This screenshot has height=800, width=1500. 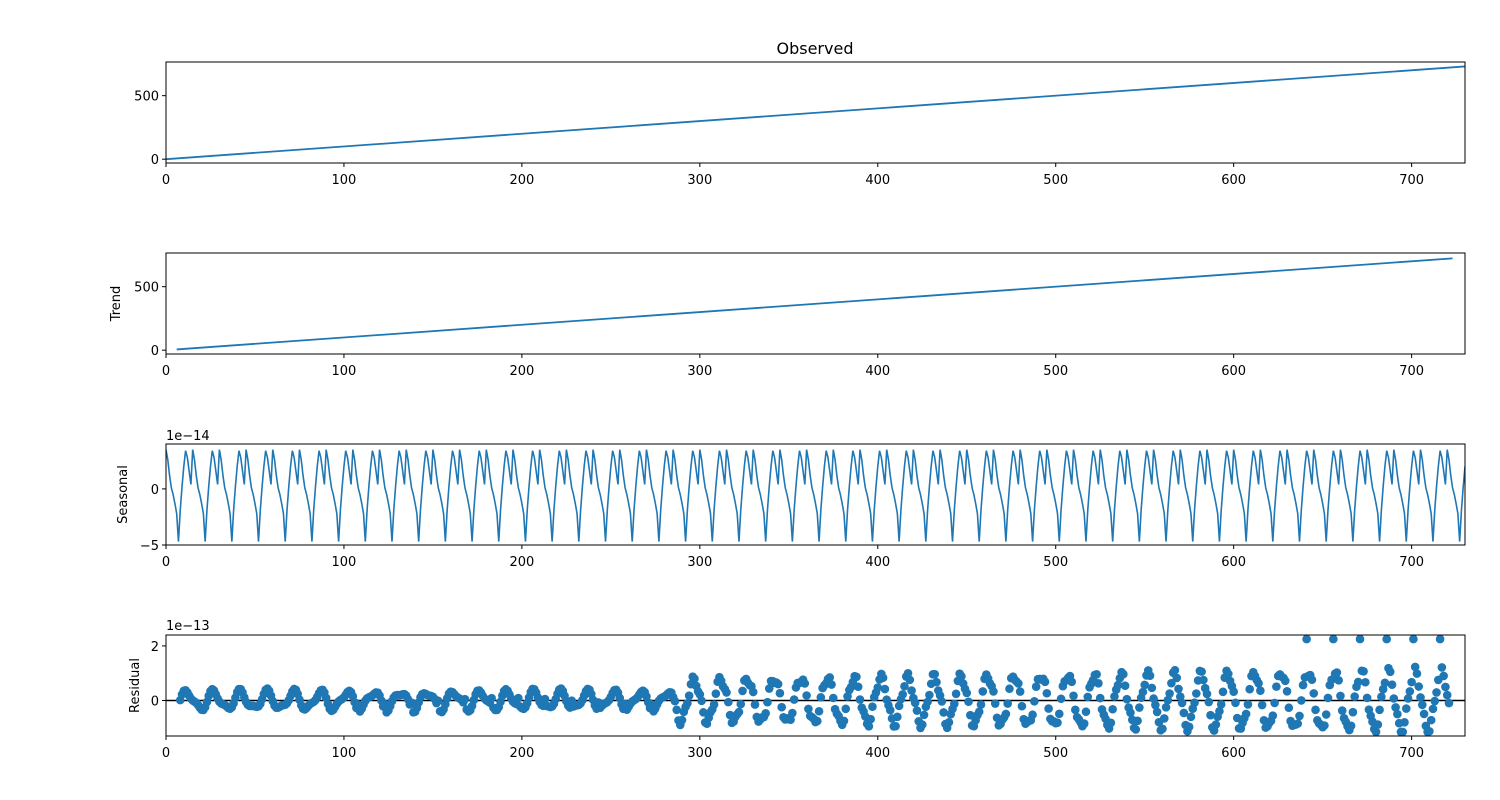 I want to click on residual-x-tick-label: 700, so click(x=1411, y=753).